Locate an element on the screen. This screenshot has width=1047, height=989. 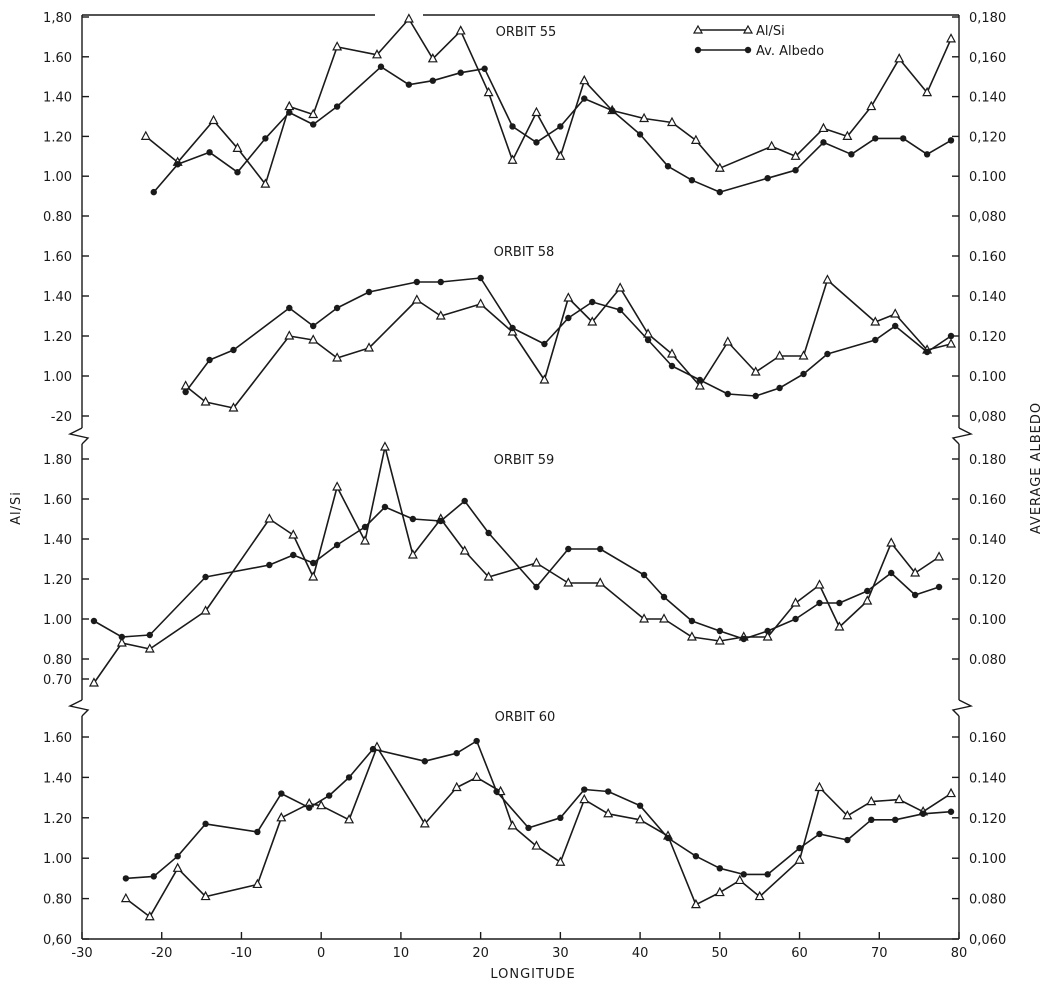
legend-albedo-label: Av. Albedo is located at coordinates (790, 51).